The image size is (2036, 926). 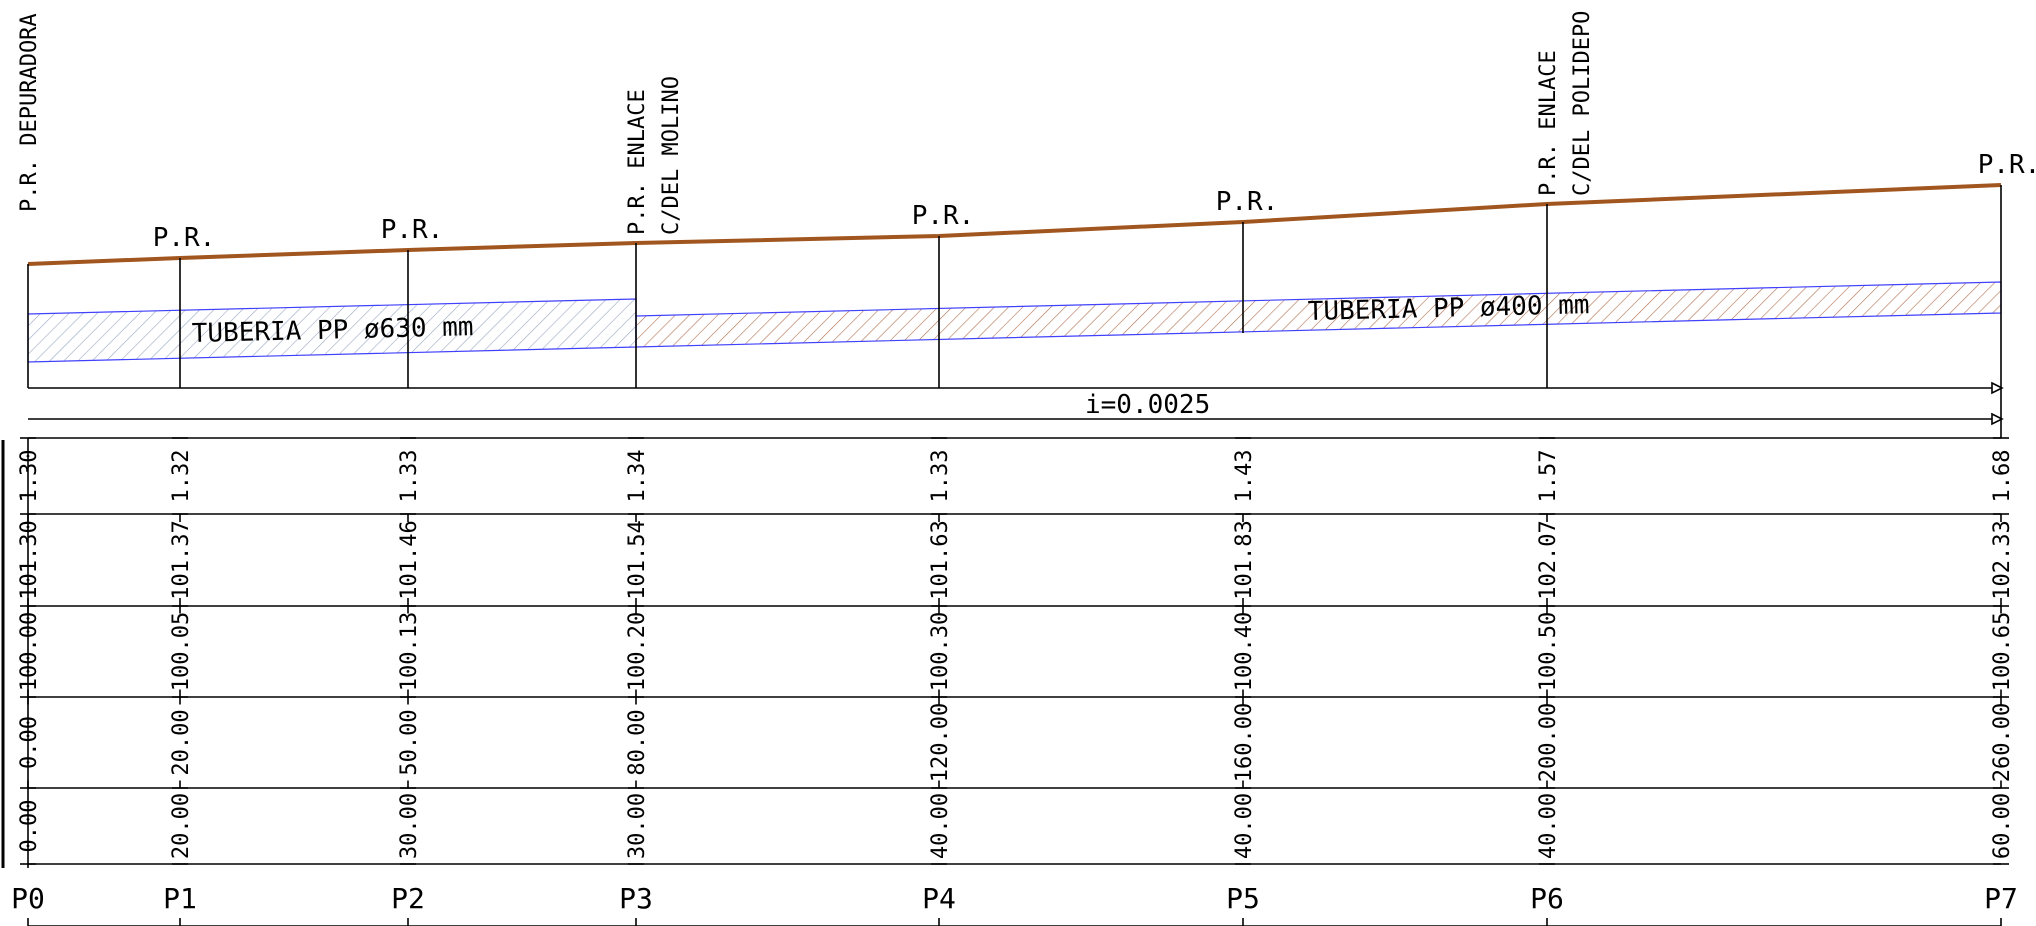 What do you see at coordinates (1448, 308) in the screenshot?
I see `pipe-400-label: TUBERIA PP ø400 mm` at bounding box center [1448, 308].